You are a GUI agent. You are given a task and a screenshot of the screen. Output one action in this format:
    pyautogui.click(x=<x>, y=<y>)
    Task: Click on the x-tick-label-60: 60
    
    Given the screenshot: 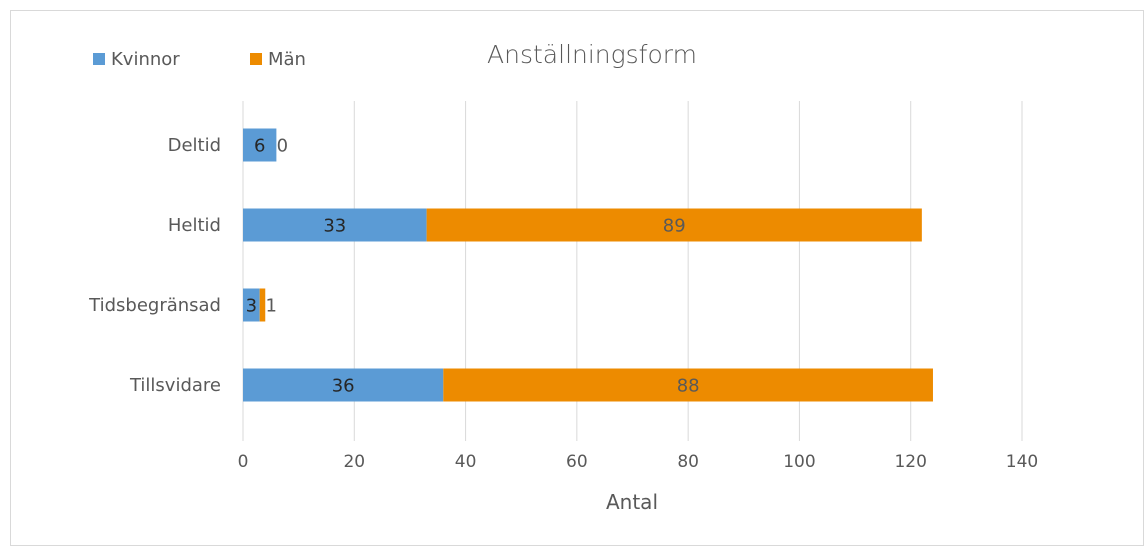 What is the action you would take?
    pyautogui.click(x=577, y=462)
    